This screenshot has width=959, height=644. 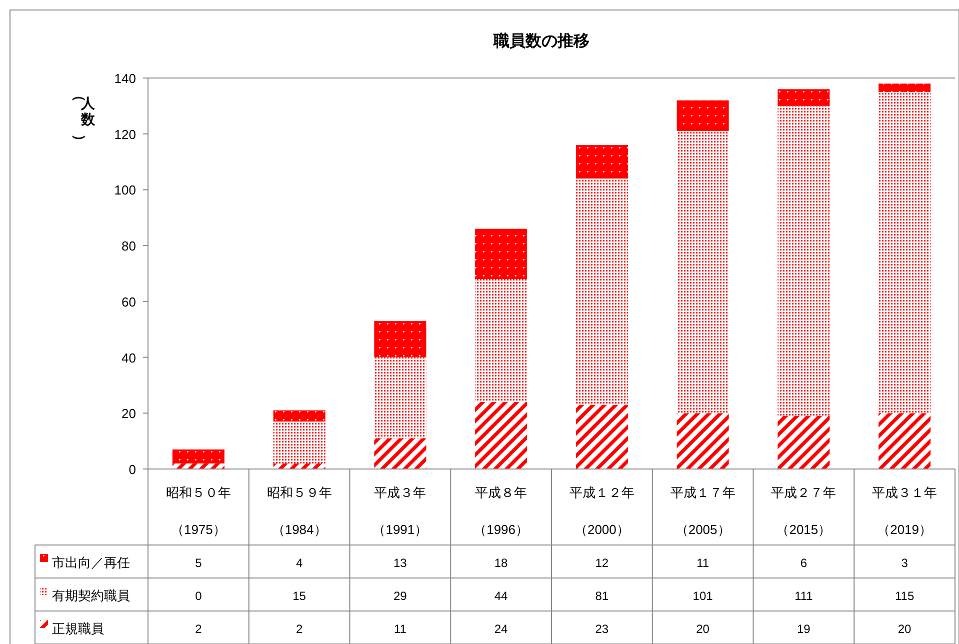 I want to click on category-label: 平成８年（1996）, so click(x=501, y=511).